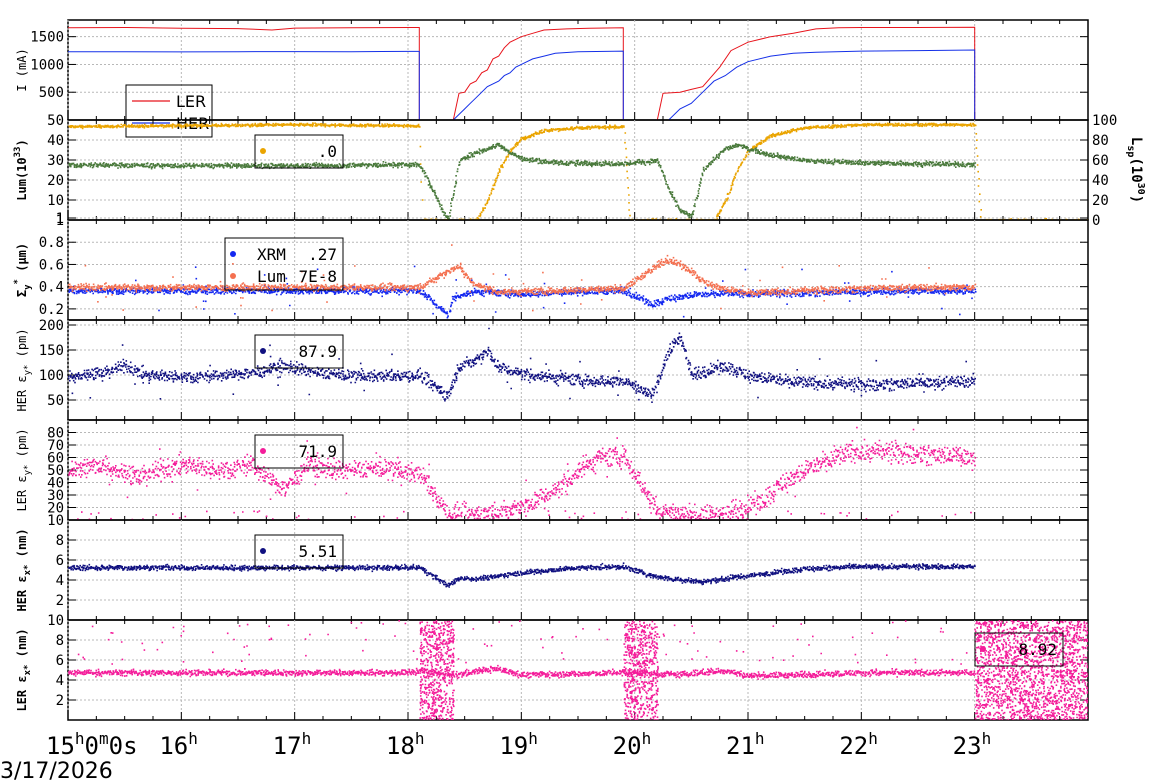 The width and height of the screenshot is (1160, 782). Describe the element at coordinates (24, 469) in the screenshot. I see `y-axis-label: LER εy* (pm)` at that location.